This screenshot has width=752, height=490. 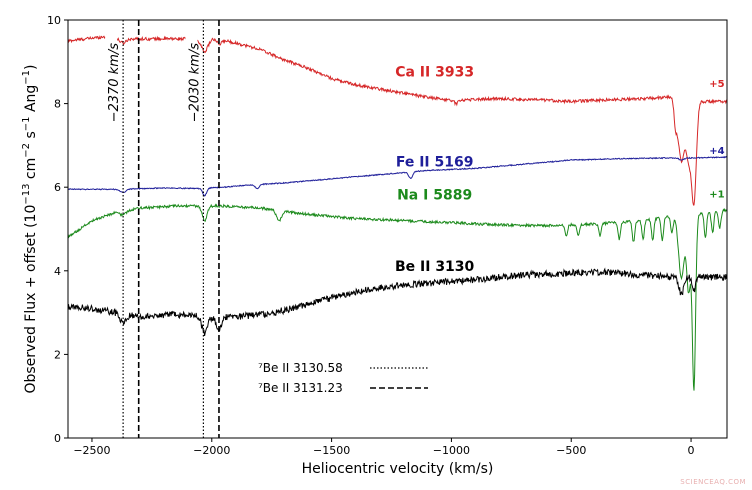 What do you see at coordinates (571, 450) in the screenshot?
I see `x-tick-label: −500` at bounding box center [571, 450].